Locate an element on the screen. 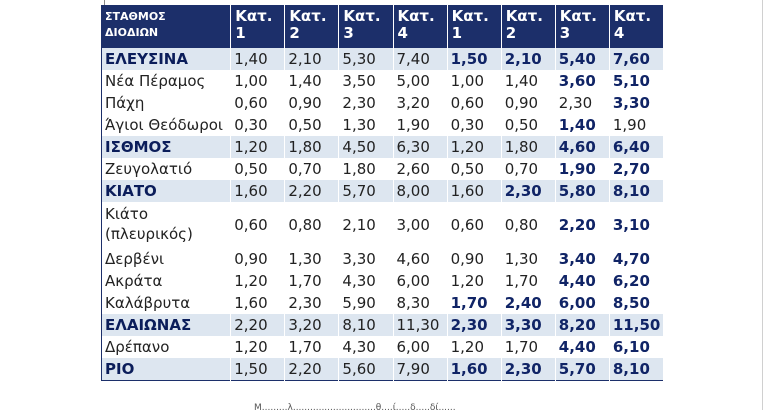  station-name-cell: ΡΙΟ is located at coordinates (166, 368).